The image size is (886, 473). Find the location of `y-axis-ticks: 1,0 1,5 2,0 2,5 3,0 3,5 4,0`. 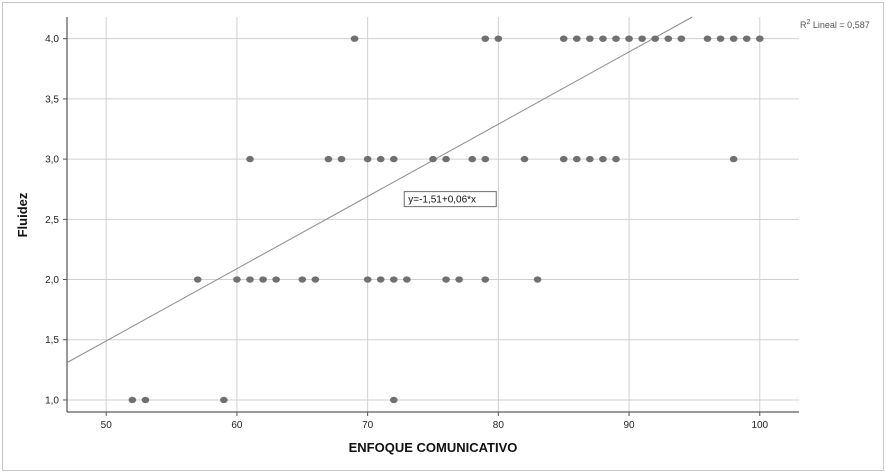

y-axis-ticks: 1,0 1,5 2,0 2,5 3,0 3,5 4,0 is located at coordinates (56, 220).